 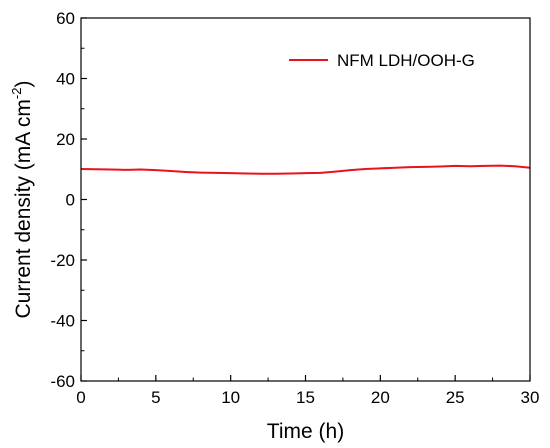 What do you see at coordinates (65, 139) in the screenshot?
I see `y-tick-label: 20` at bounding box center [65, 139].